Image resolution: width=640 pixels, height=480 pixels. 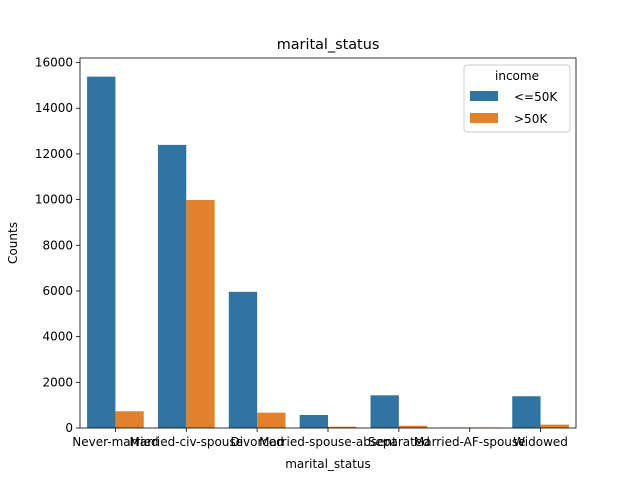 What do you see at coordinates (540, 442) in the screenshot?
I see `x-tick-label-6: Widowed` at bounding box center [540, 442].